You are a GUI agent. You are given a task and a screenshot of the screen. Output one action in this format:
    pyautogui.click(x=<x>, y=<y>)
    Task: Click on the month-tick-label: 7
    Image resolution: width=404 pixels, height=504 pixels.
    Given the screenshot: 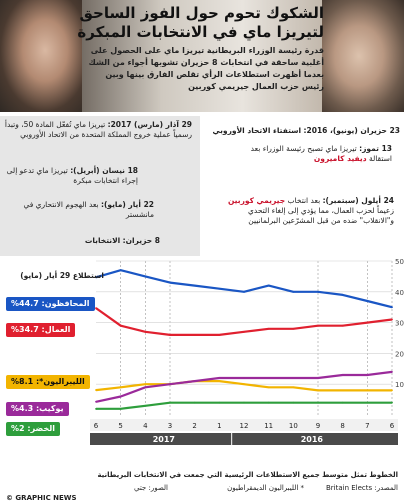 What is the action you would take?
    pyautogui.click(x=367, y=426)
    